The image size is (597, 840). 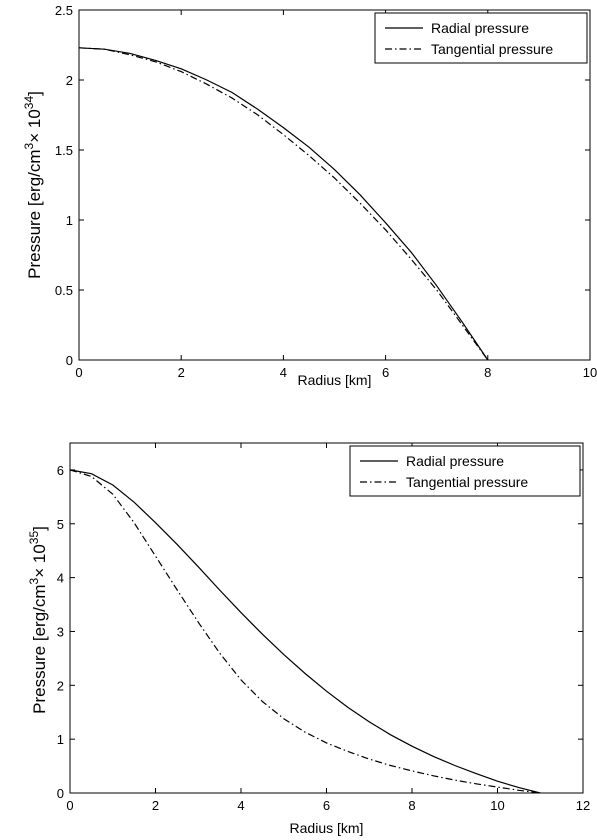 What do you see at coordinates (64, 10) in the screenshot?
I see `y-tick-label: 2.5` at bounding box center [64, 10].